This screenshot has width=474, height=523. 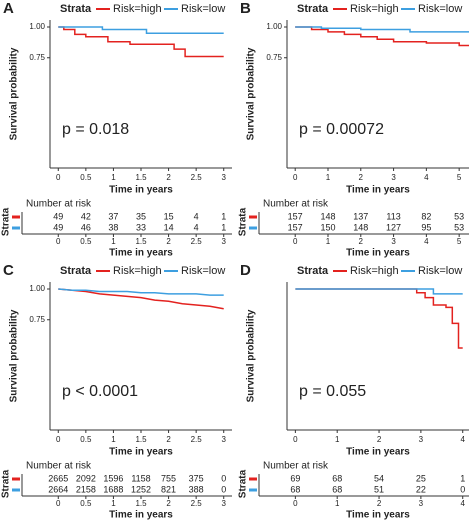 What do you see at coordinates (86, 227) in the screenshot?
I see `risk-count: 46` at bounding box center [86, 227].